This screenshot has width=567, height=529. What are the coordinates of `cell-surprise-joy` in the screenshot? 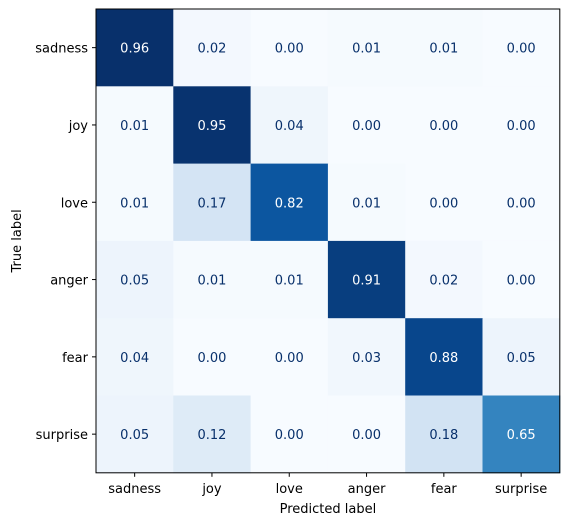 It's located at (212, 434).